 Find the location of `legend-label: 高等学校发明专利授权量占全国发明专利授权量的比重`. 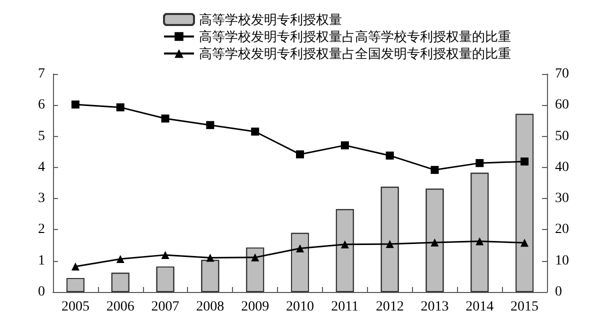

legend-label: 高等学校发明专利授权量占全国发明专利授权量的比重 is located at coordinates (355, 53).